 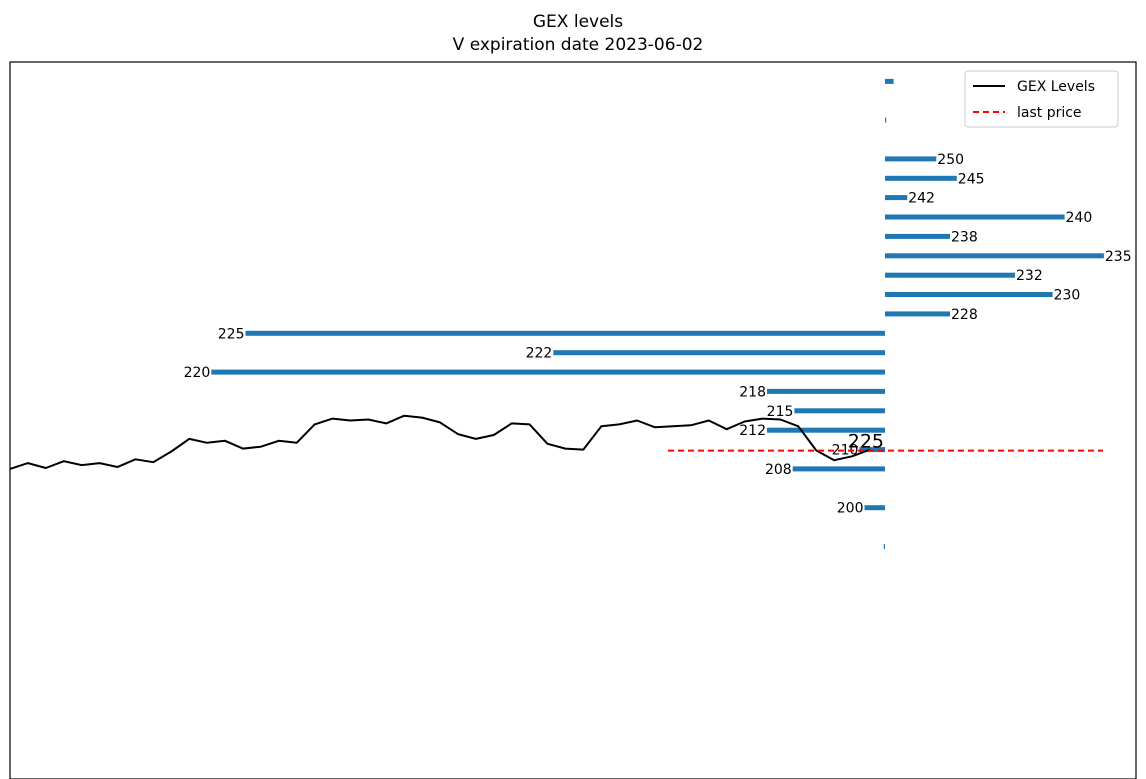 What do you see at coordinates (578, 22) in the screenshot?
I see `chart-title: GEX levels` at bounding box center [578, 22].